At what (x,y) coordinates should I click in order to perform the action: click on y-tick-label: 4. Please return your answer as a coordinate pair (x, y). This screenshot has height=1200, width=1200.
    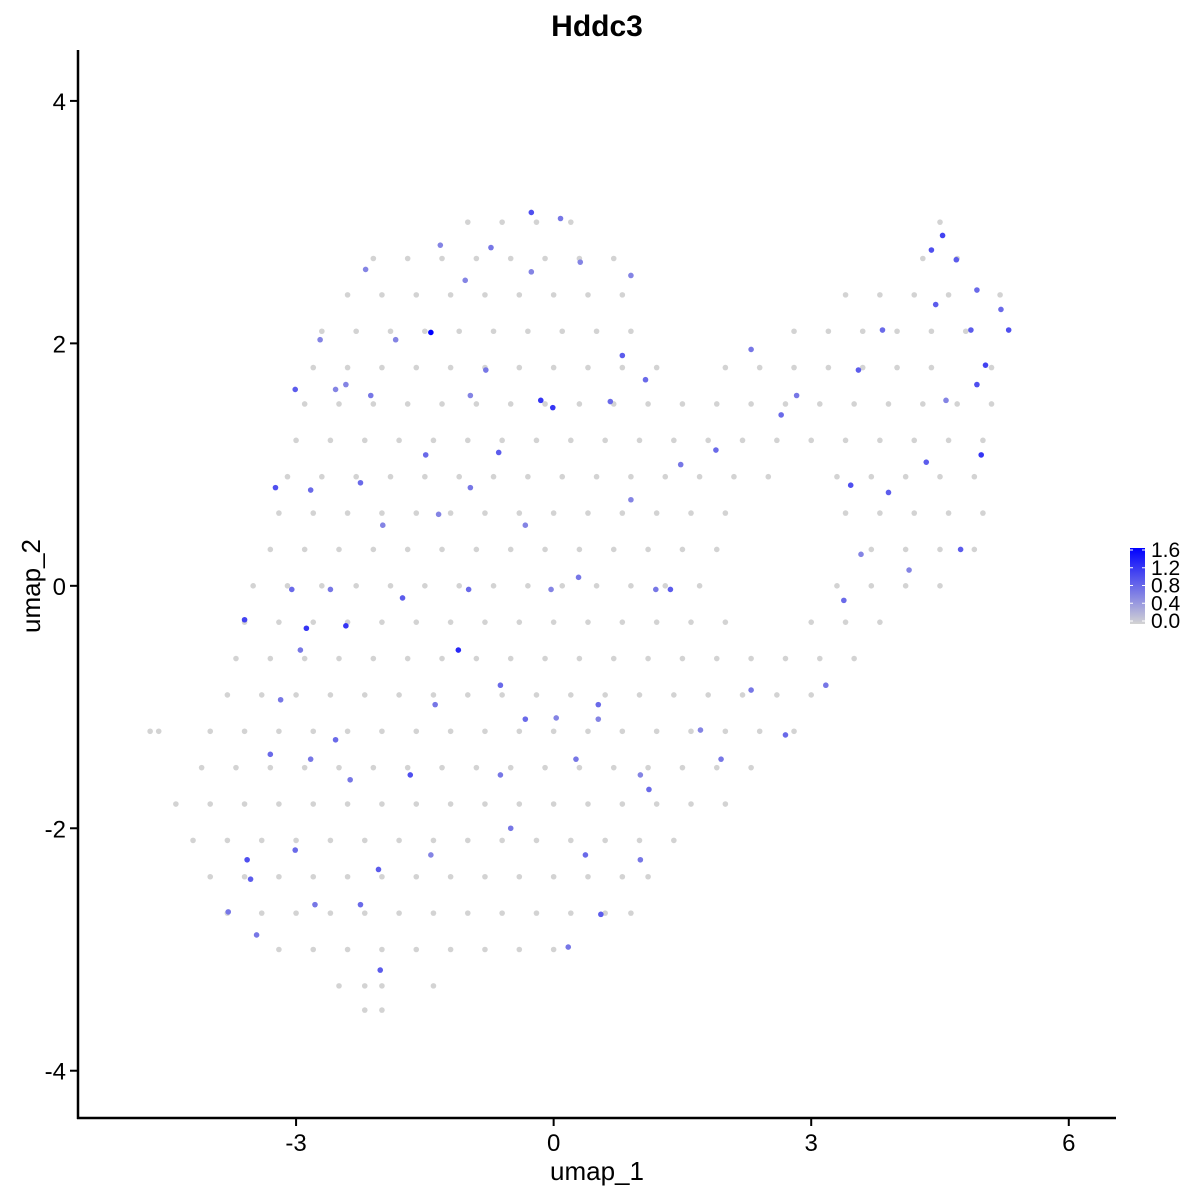
    Looking at the image, I should click on (59, 102).